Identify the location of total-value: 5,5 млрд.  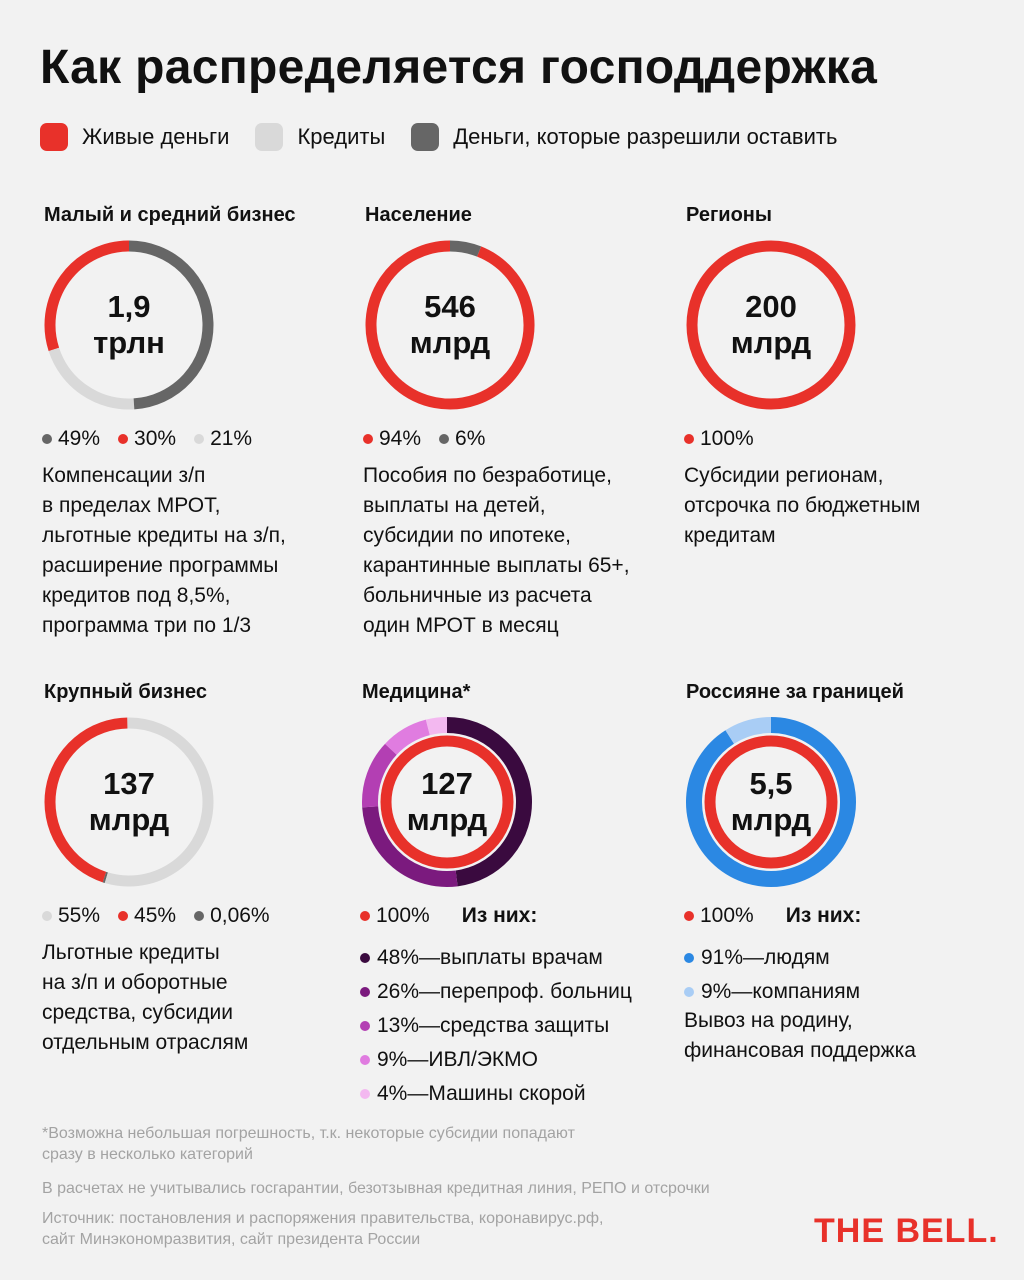
(771, 802).